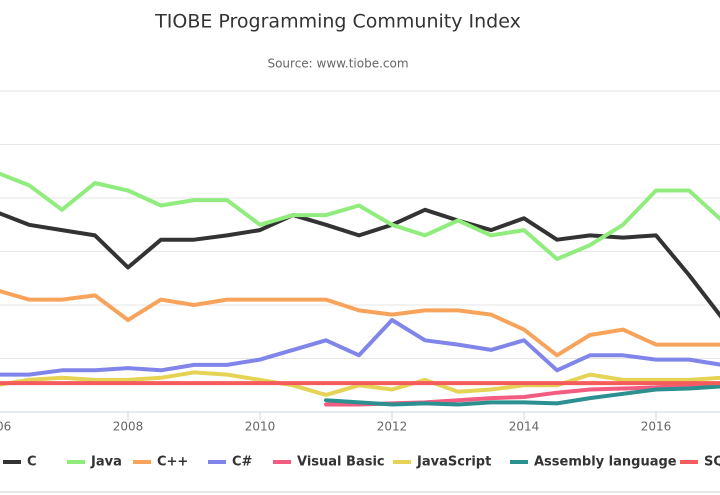 Image resolution: width=720 pixels, height=495 pixels. I want to click on legend-label: C++, so click(172, 462).